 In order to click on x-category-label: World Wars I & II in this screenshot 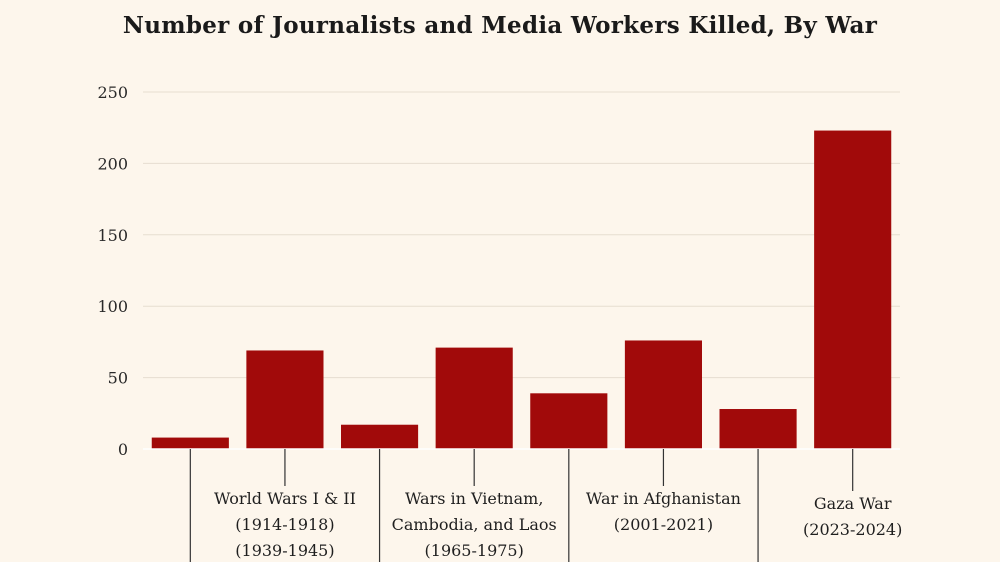, I will do `click(285, 498)`.